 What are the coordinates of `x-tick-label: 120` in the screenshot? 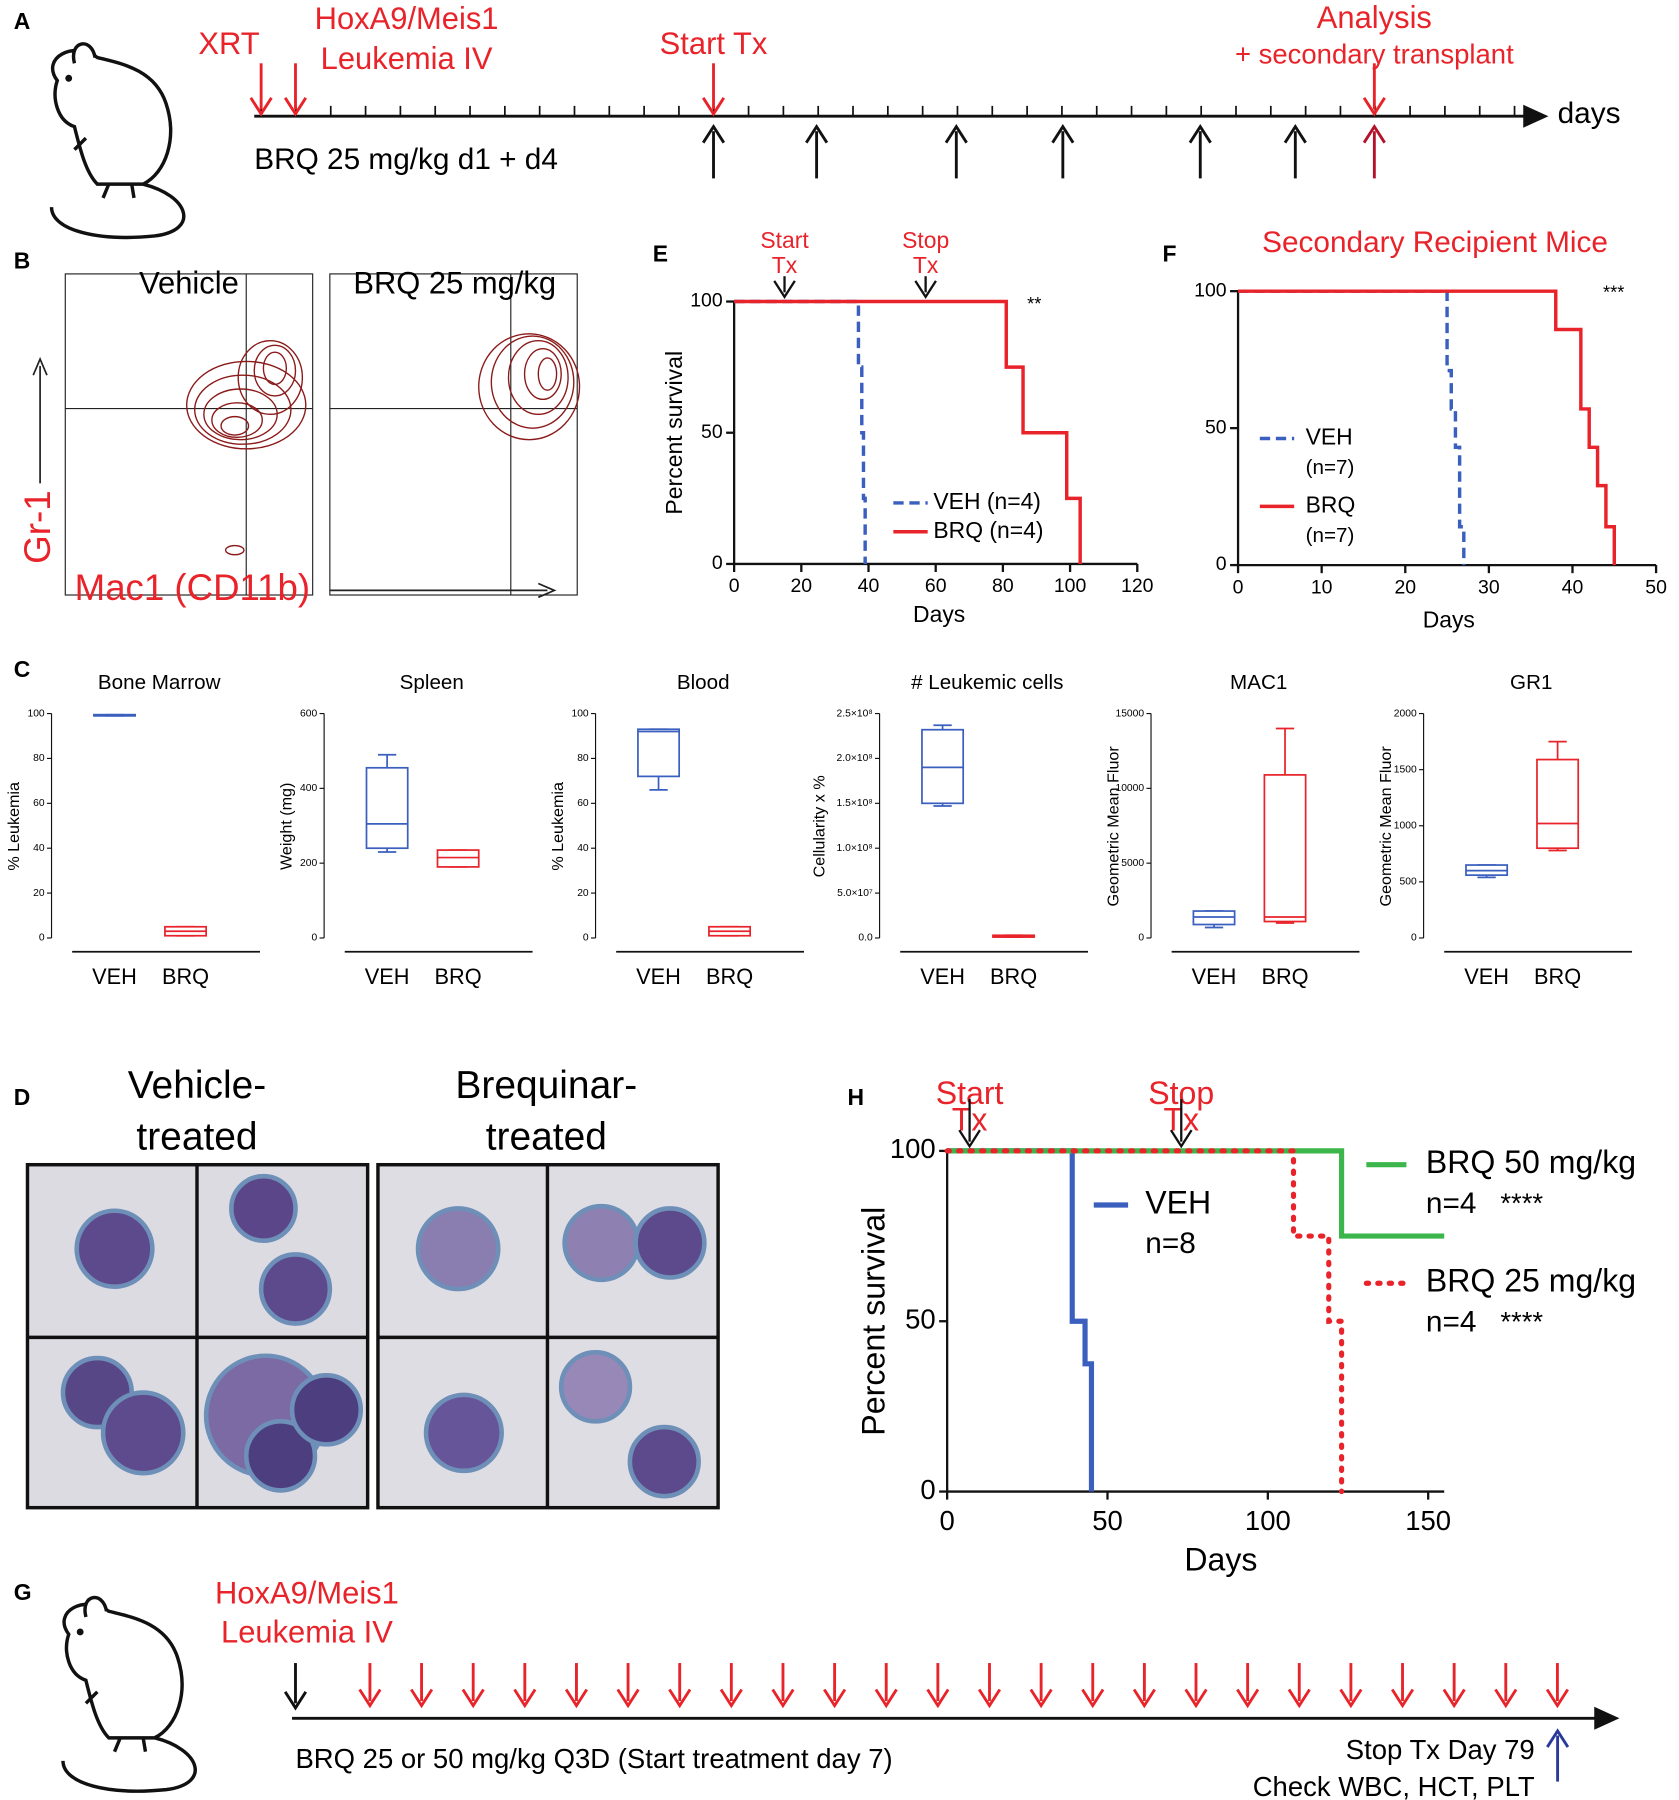 It's located at (1137, 586).